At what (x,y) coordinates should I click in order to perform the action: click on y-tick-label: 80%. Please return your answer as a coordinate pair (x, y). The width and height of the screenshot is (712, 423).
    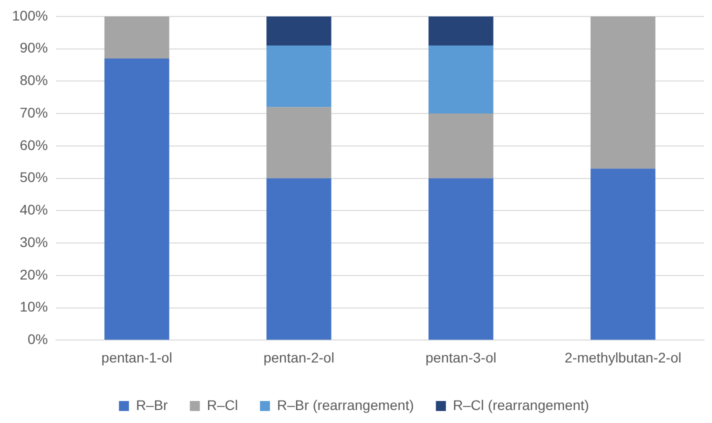
    Looking at the image, I should click on (34, 80).